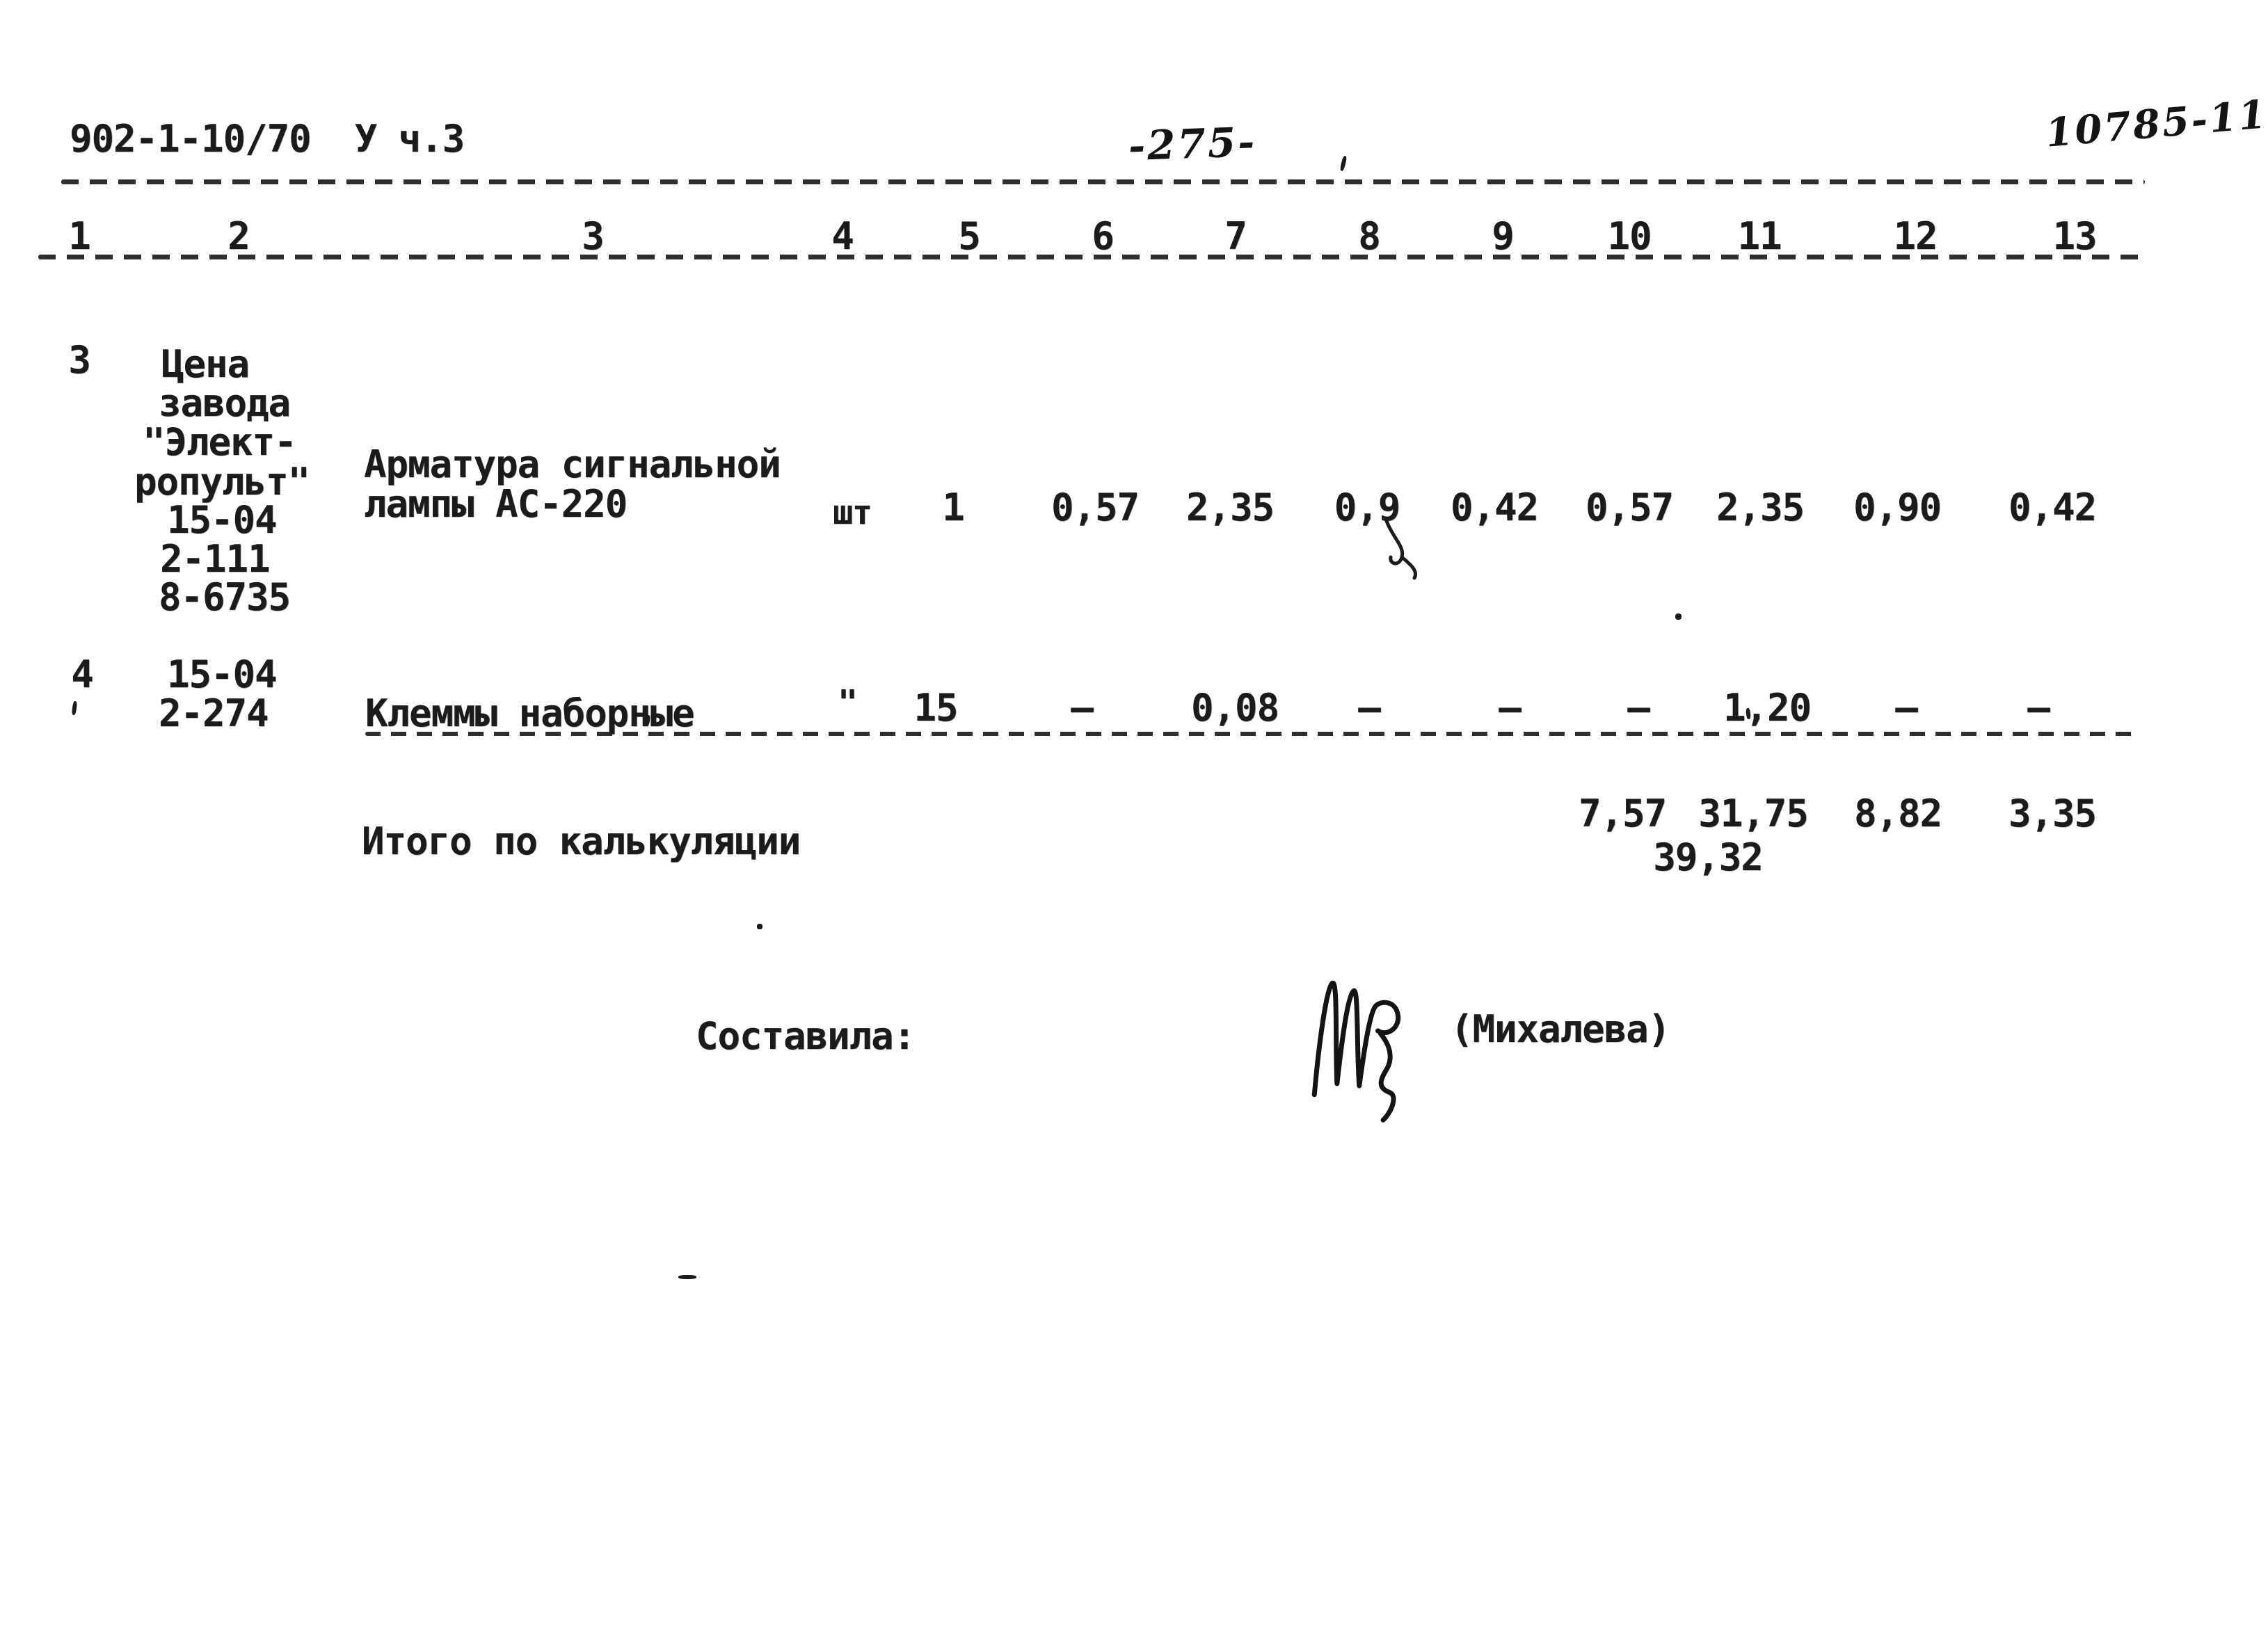  What do you see at coordinates (267, 139) in the screenshot?
I see `doc-code: 902-1-10/70 У ч.3` at bounding box center [267, 139].